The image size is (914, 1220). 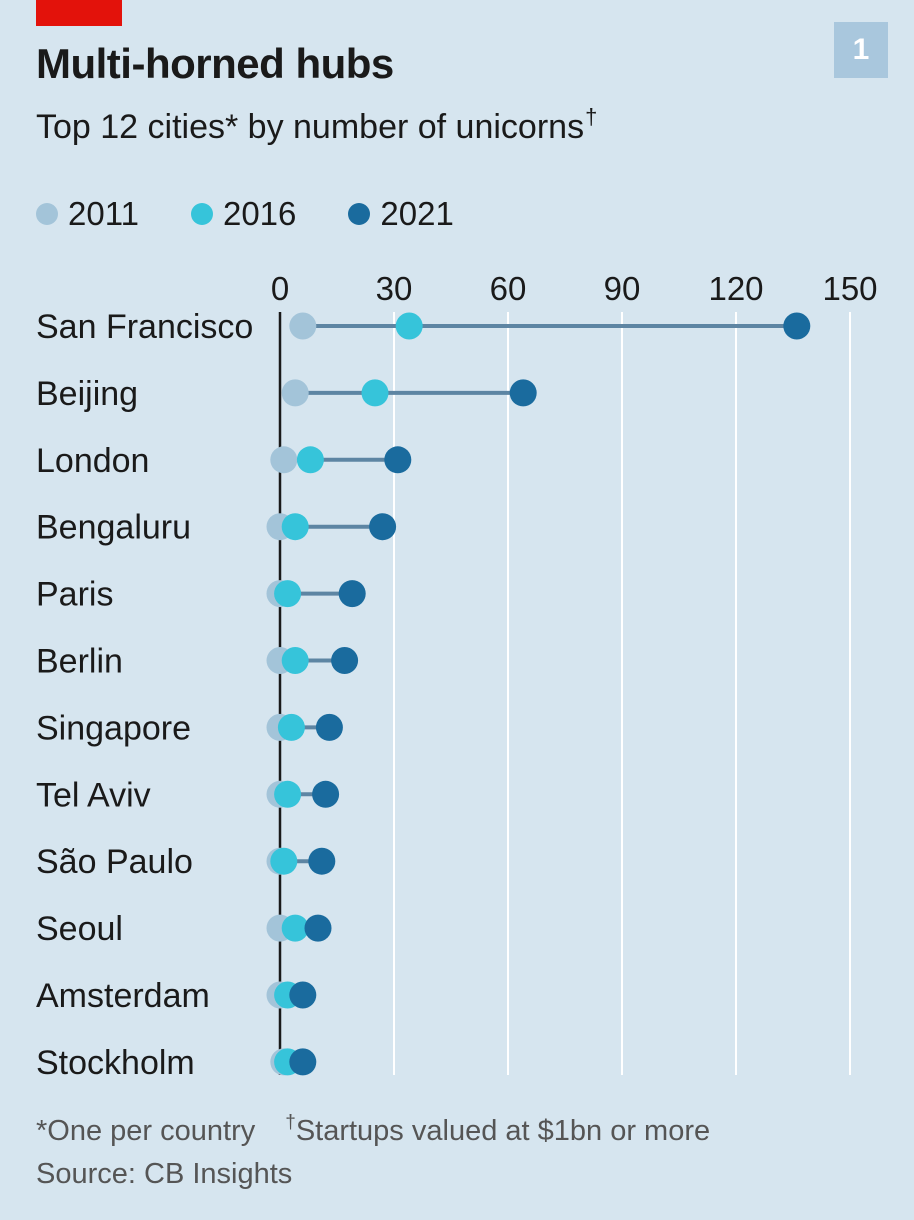 What do you see at coordinates (861, 50) in the screenshot?
I see `chart-number-badge: 1` at bounding box center [861, 50].